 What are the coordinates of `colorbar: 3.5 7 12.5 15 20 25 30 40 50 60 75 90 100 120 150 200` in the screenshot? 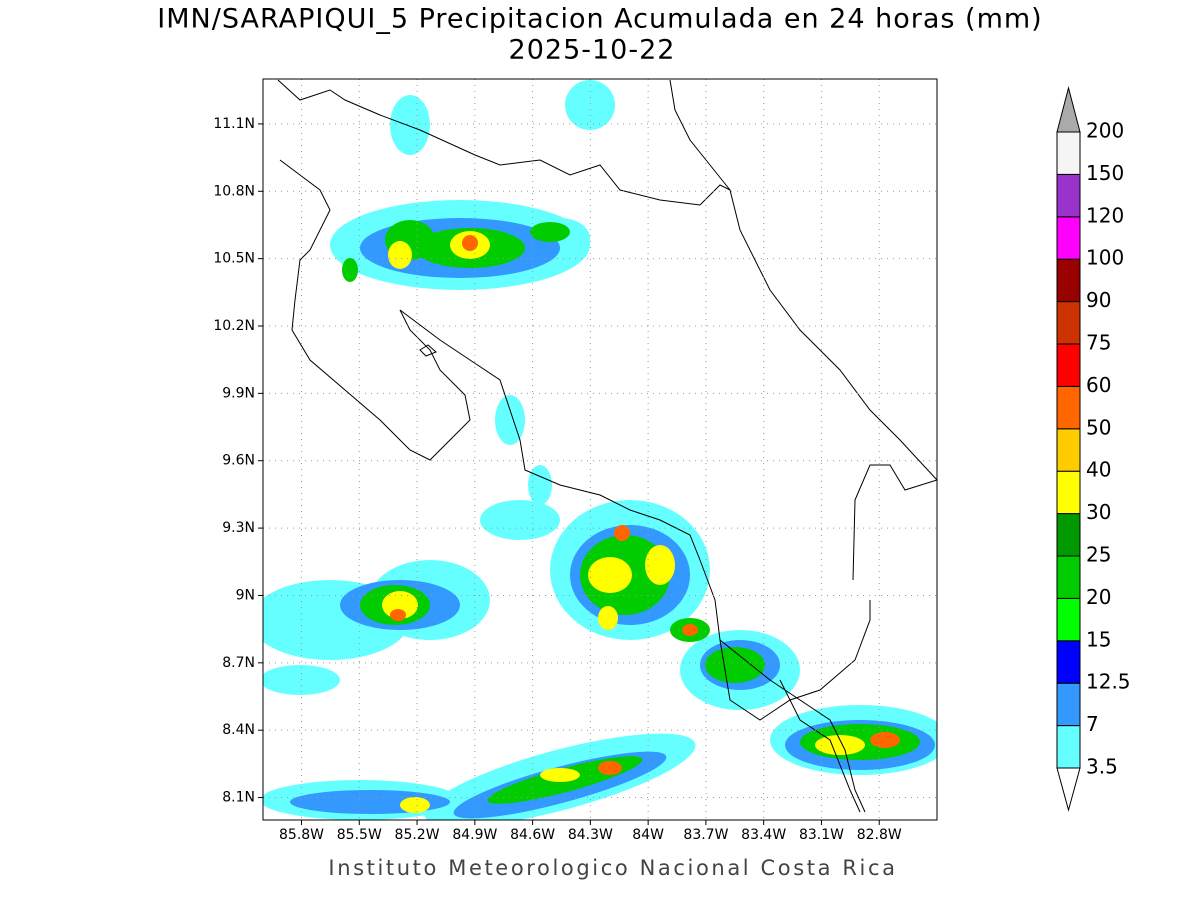 It's located at (1093, 449).